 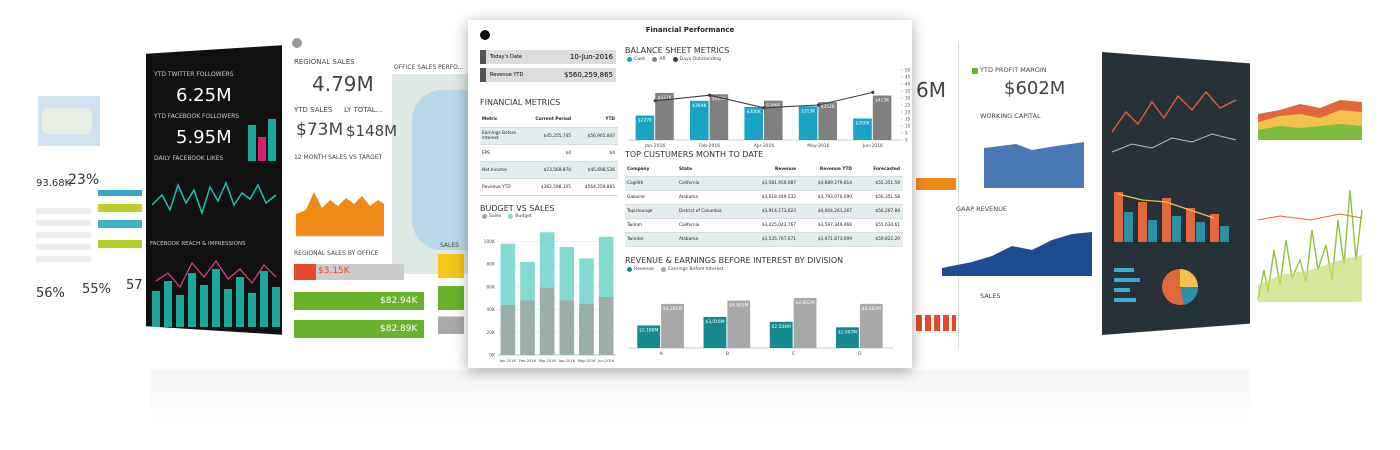 I want to click on table-cell: $3,793,070,090, so click(x=834, y=197).